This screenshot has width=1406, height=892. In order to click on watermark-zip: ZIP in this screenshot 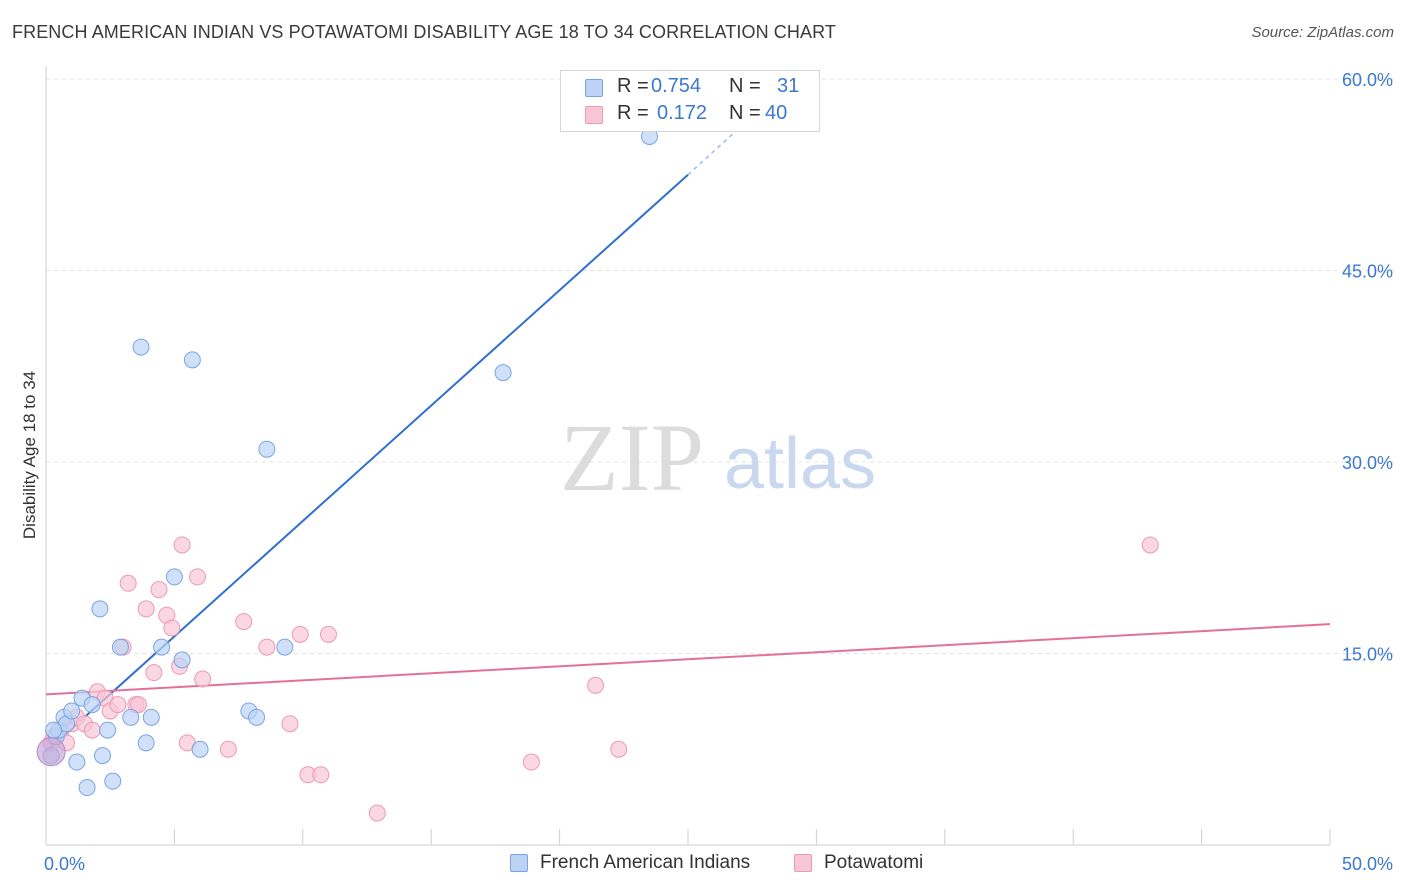, I will do `click(632, 457)`.